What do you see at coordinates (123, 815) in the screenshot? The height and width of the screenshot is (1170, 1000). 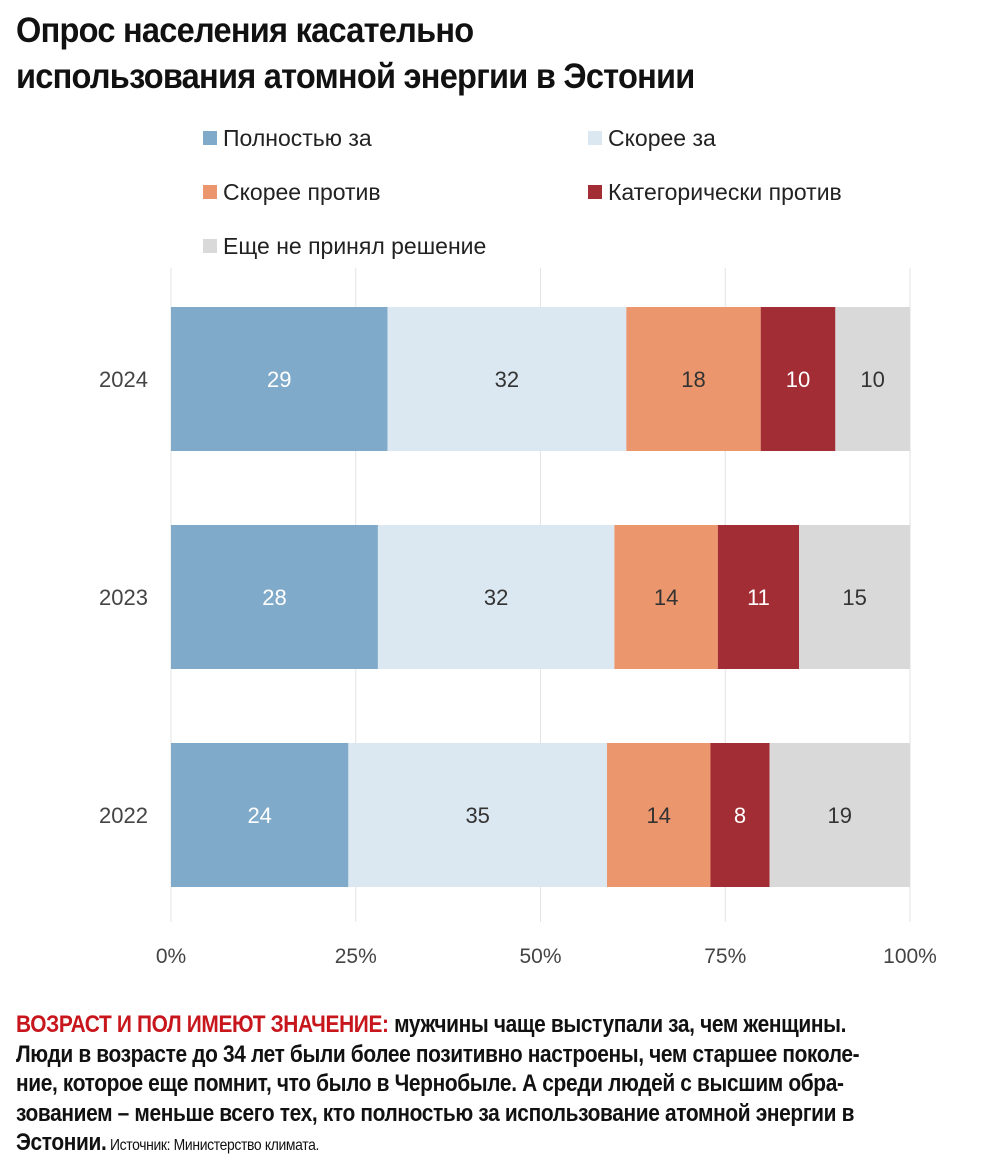 I see `y-category-label: 2022` at bounding box center [123, 815].